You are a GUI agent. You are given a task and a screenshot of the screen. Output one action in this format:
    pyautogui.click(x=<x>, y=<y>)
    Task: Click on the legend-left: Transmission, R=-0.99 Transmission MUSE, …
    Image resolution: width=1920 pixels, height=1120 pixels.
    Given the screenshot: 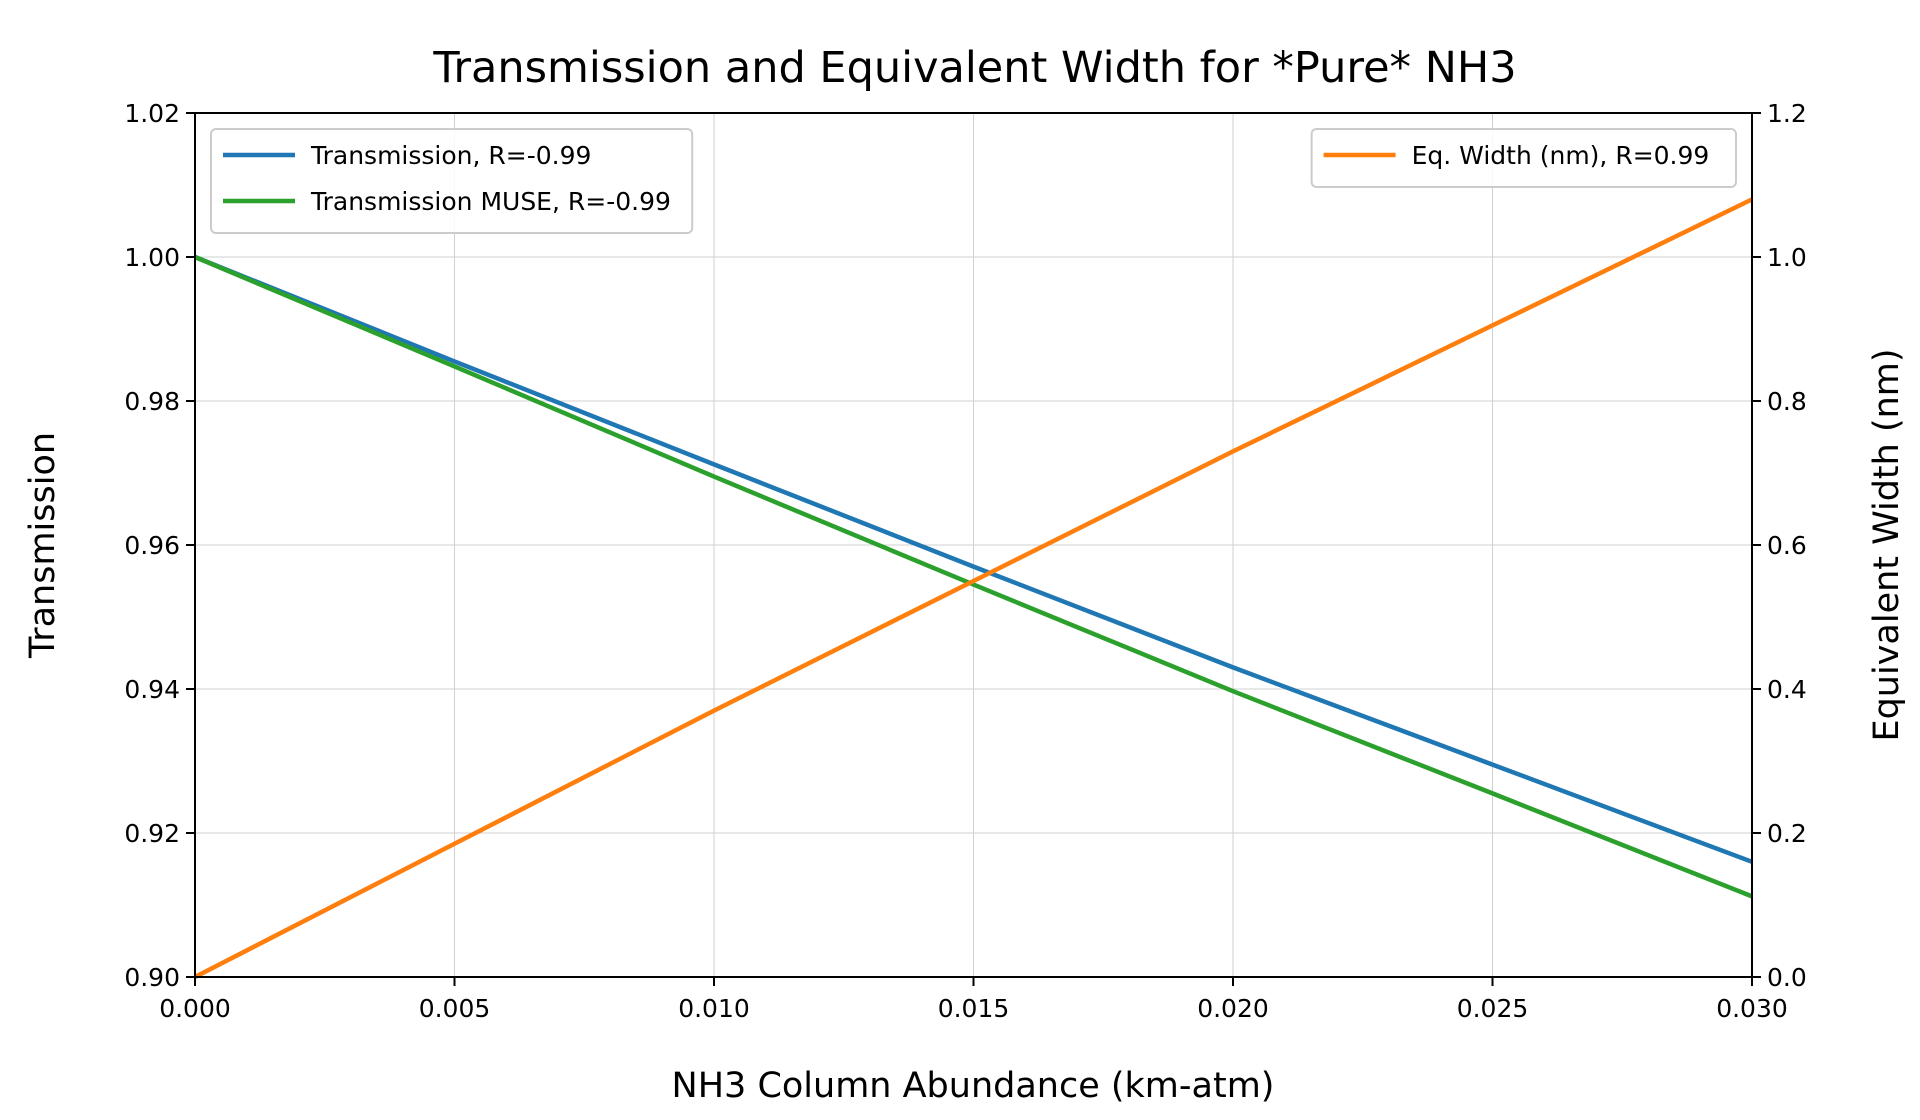 What is the action you would take?
    pyautogui.click(x=452, y=181)
    